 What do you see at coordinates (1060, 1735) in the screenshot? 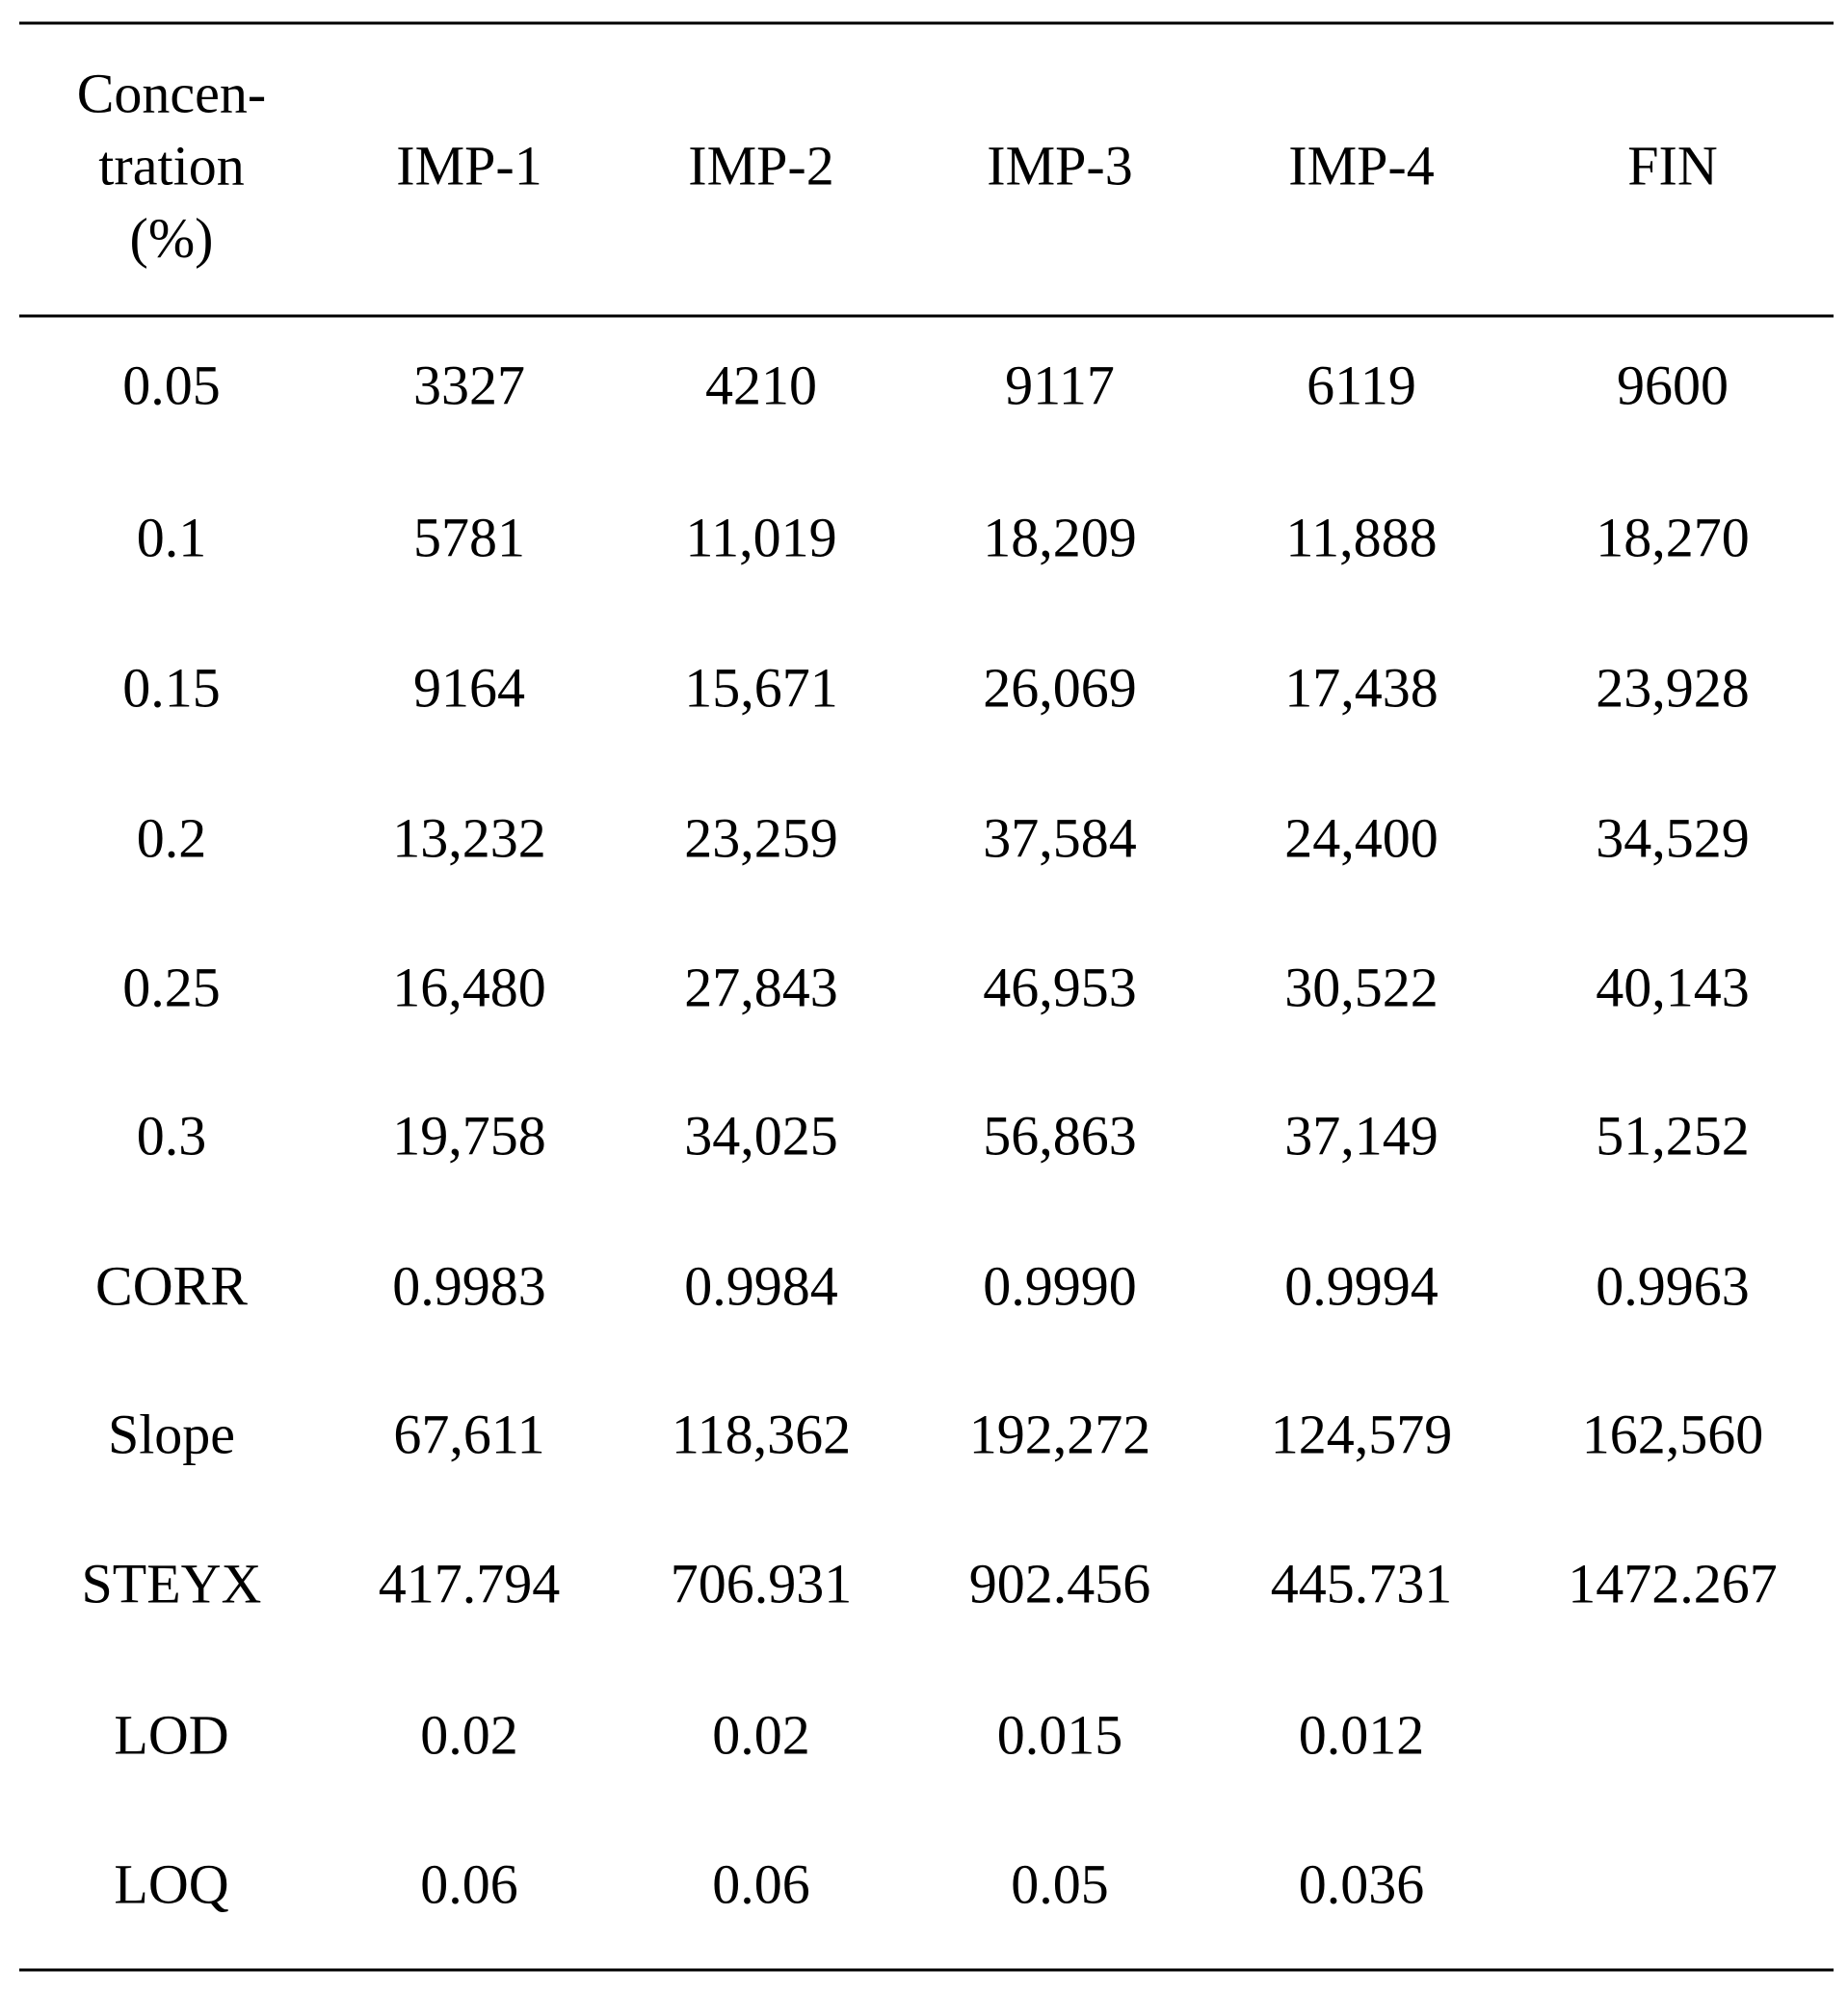
I see `cell: 0.015` at bounding box center [1060, 1735].